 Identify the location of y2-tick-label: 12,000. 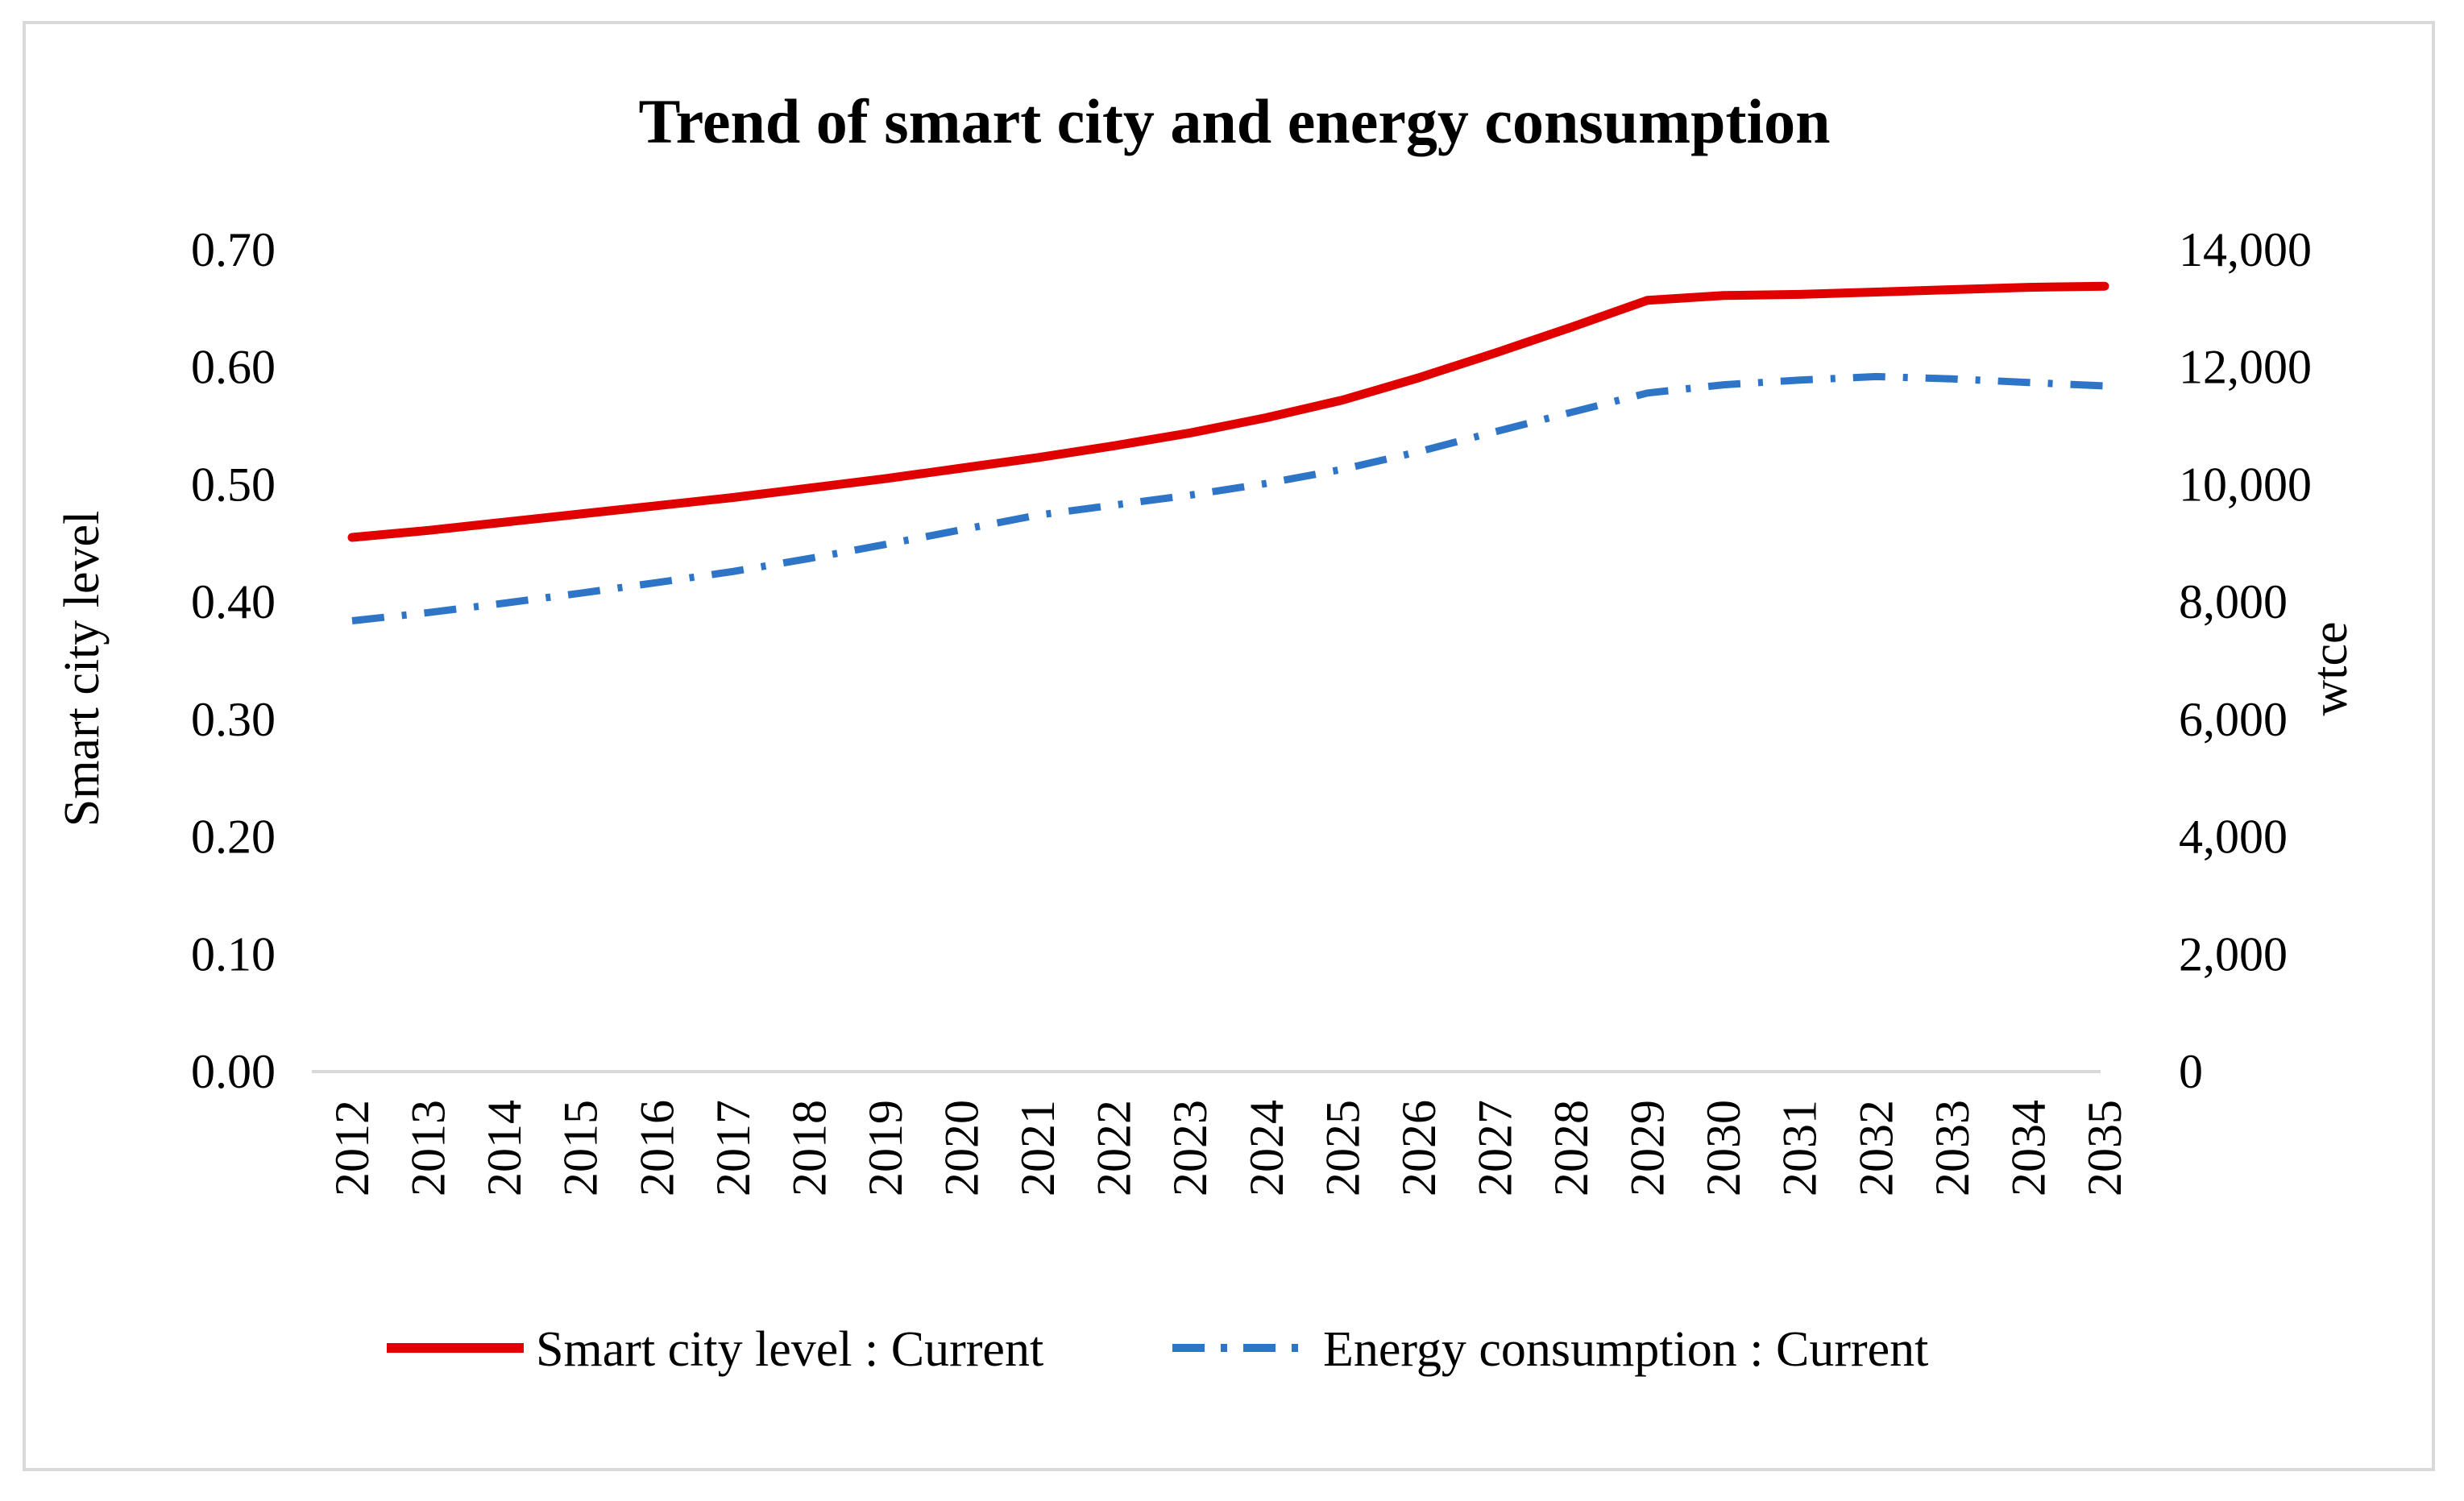
(2245, 367).